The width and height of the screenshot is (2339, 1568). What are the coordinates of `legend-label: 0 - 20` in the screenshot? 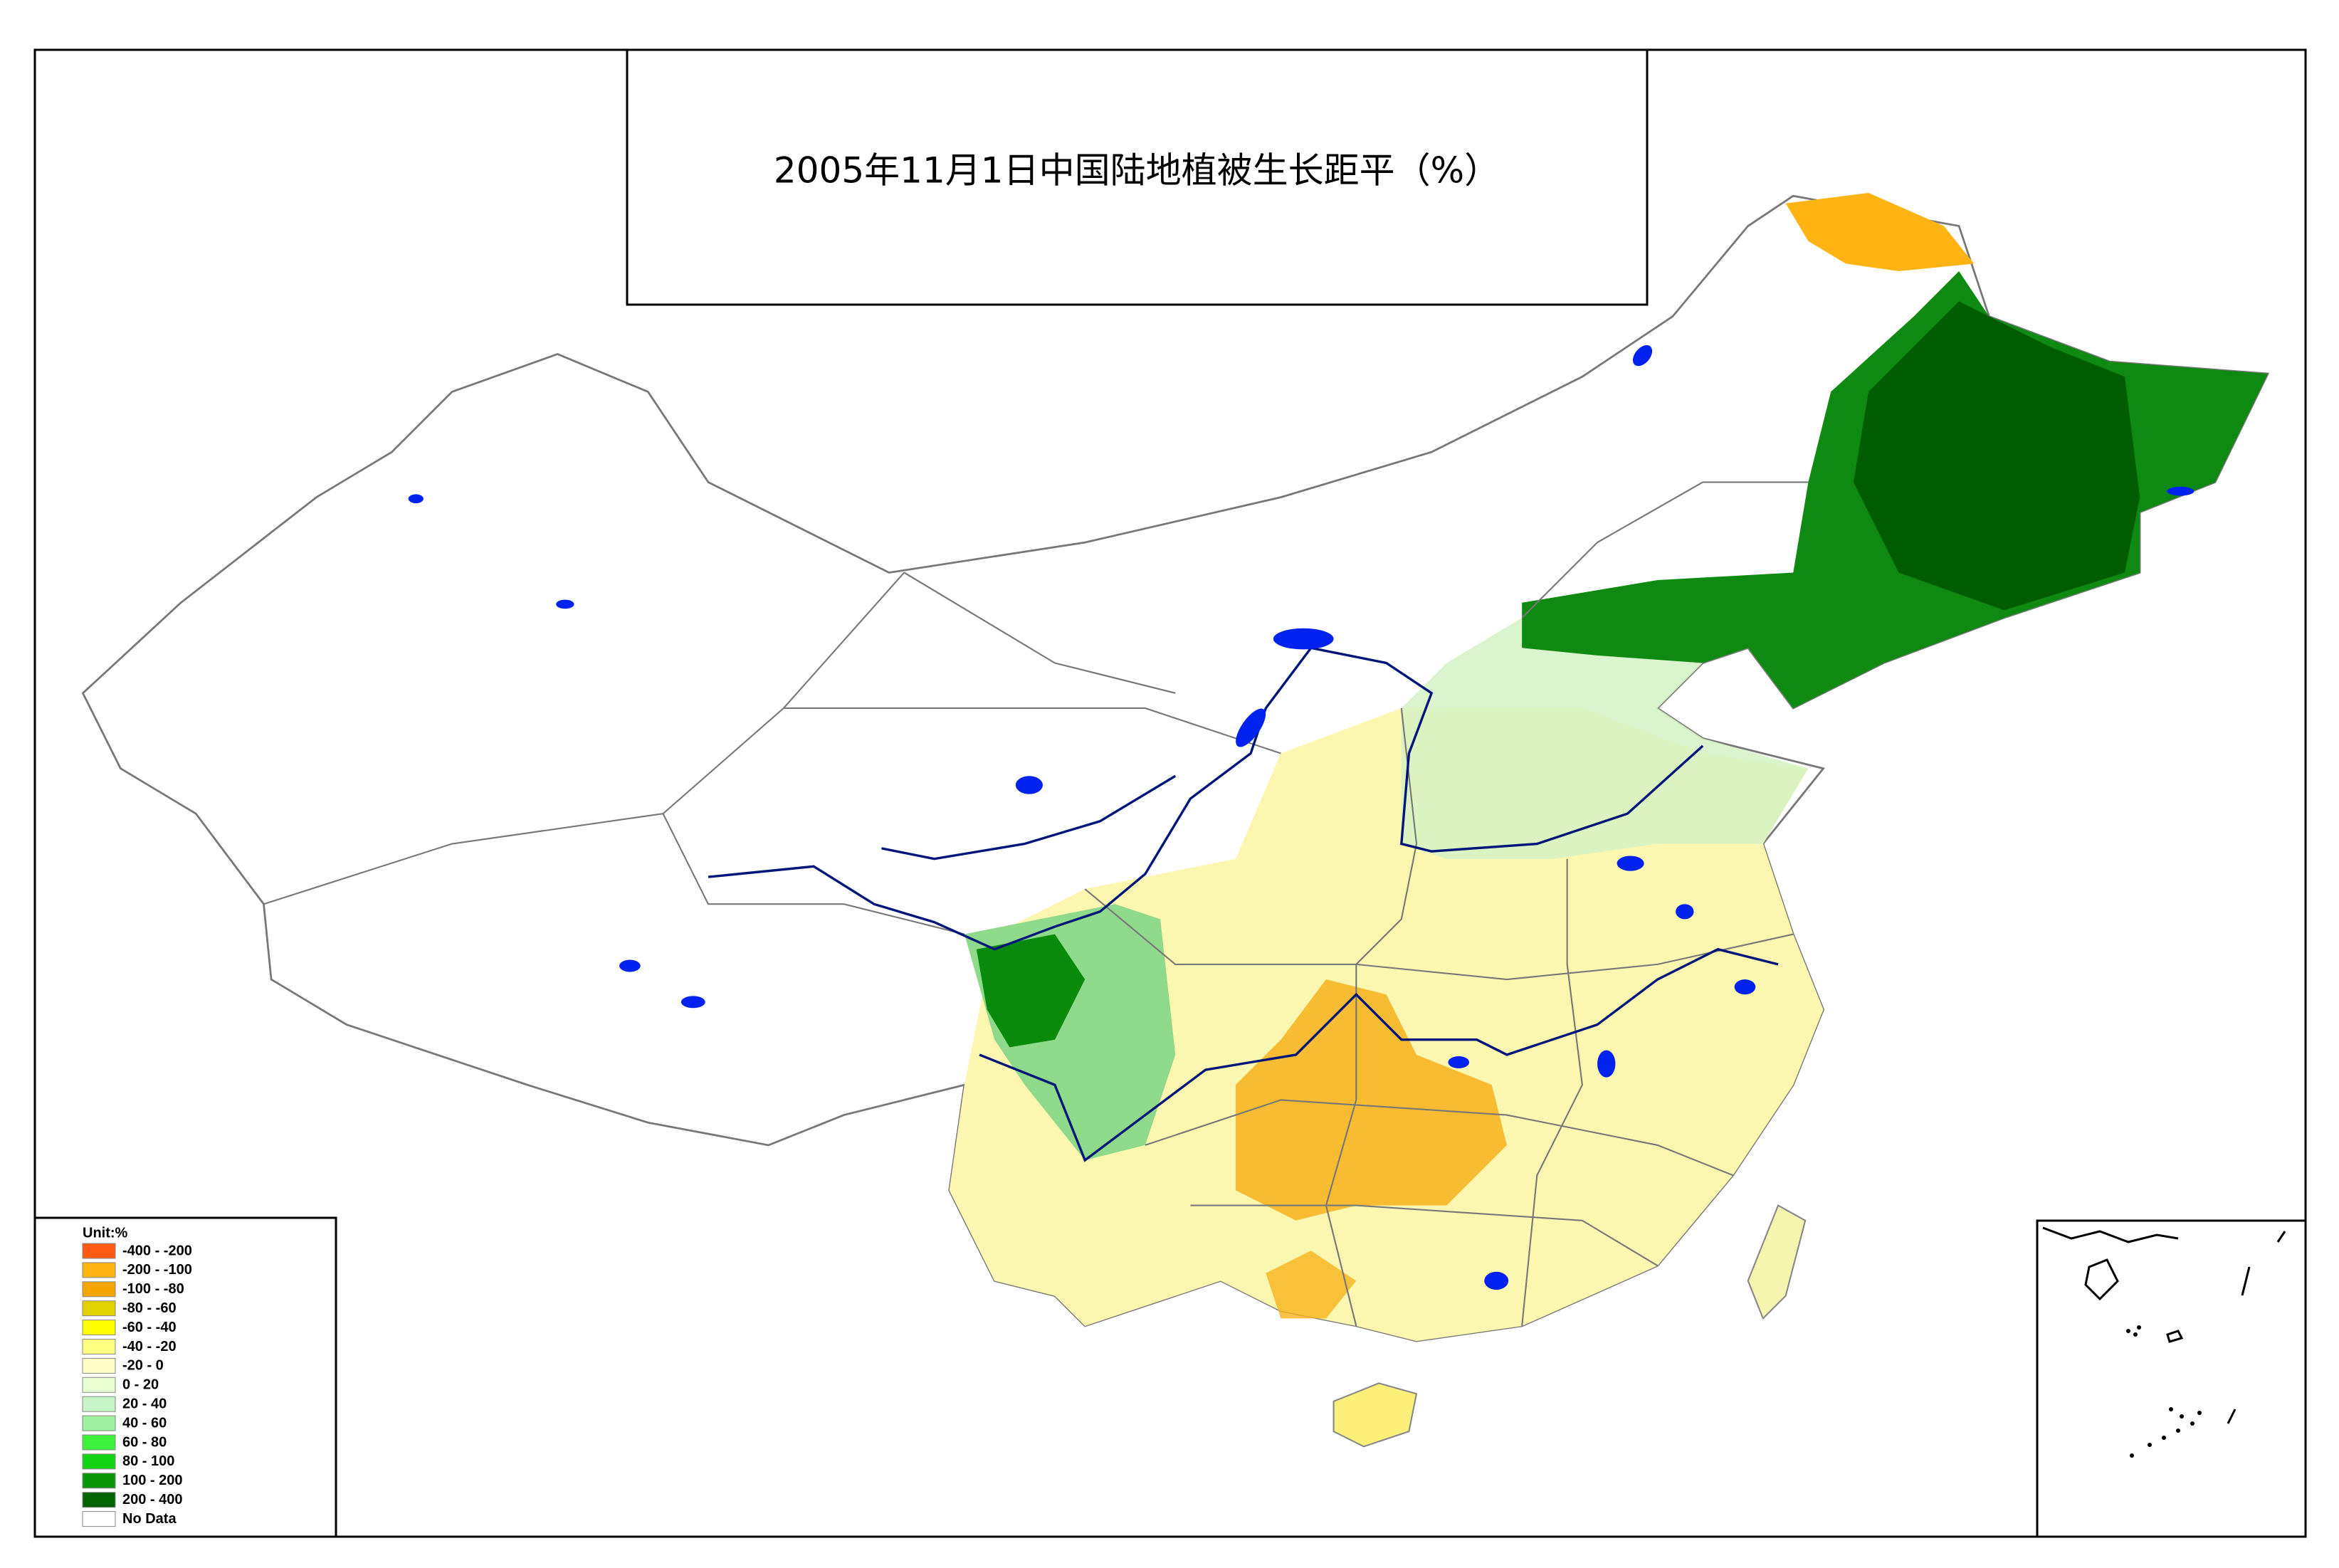 It's located at (140, 1385).